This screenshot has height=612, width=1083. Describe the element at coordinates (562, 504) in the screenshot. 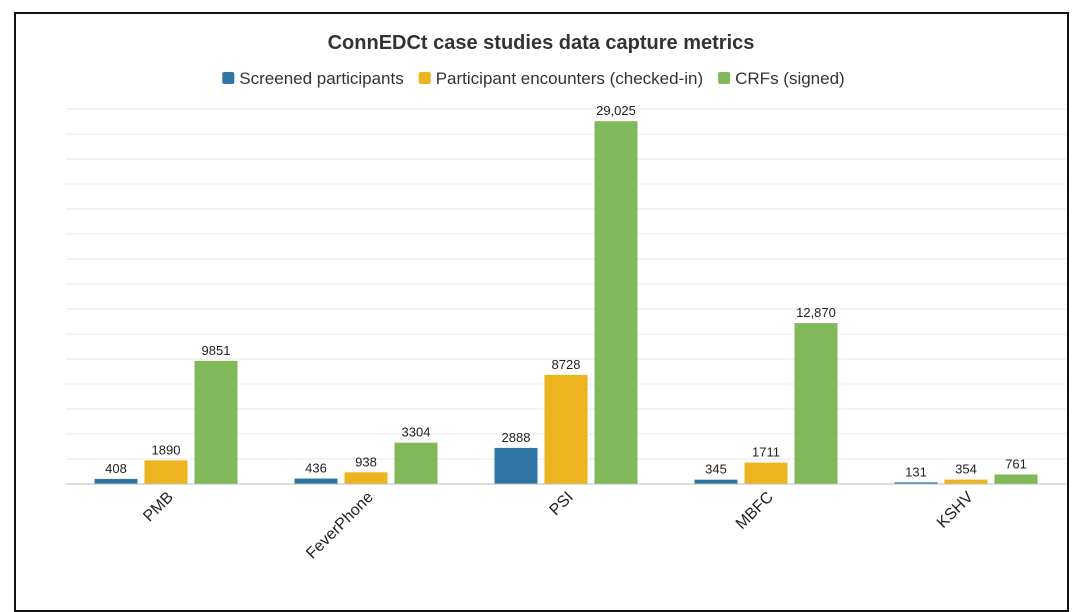

I see `category-label: PSI` at that location.